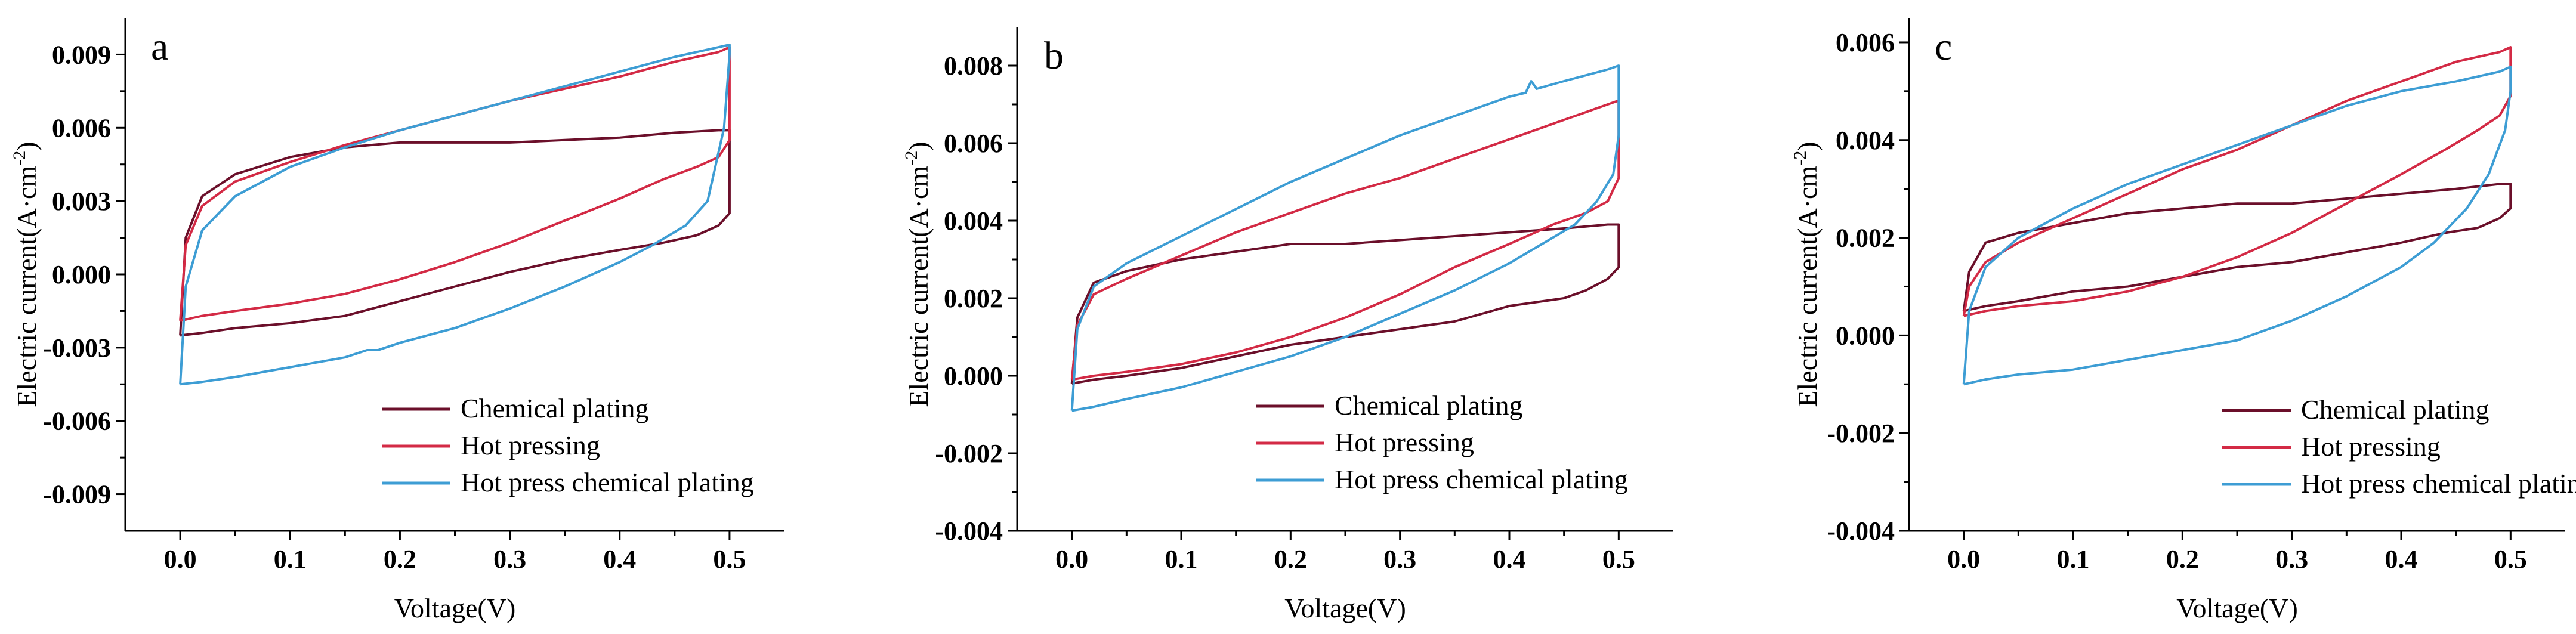 This screenshot has height=634, width=2576. What do you see at coordinates (81, 201) in the screenshot?
I see `y-tick-label: 0.003` at bounding box center [81, 201].